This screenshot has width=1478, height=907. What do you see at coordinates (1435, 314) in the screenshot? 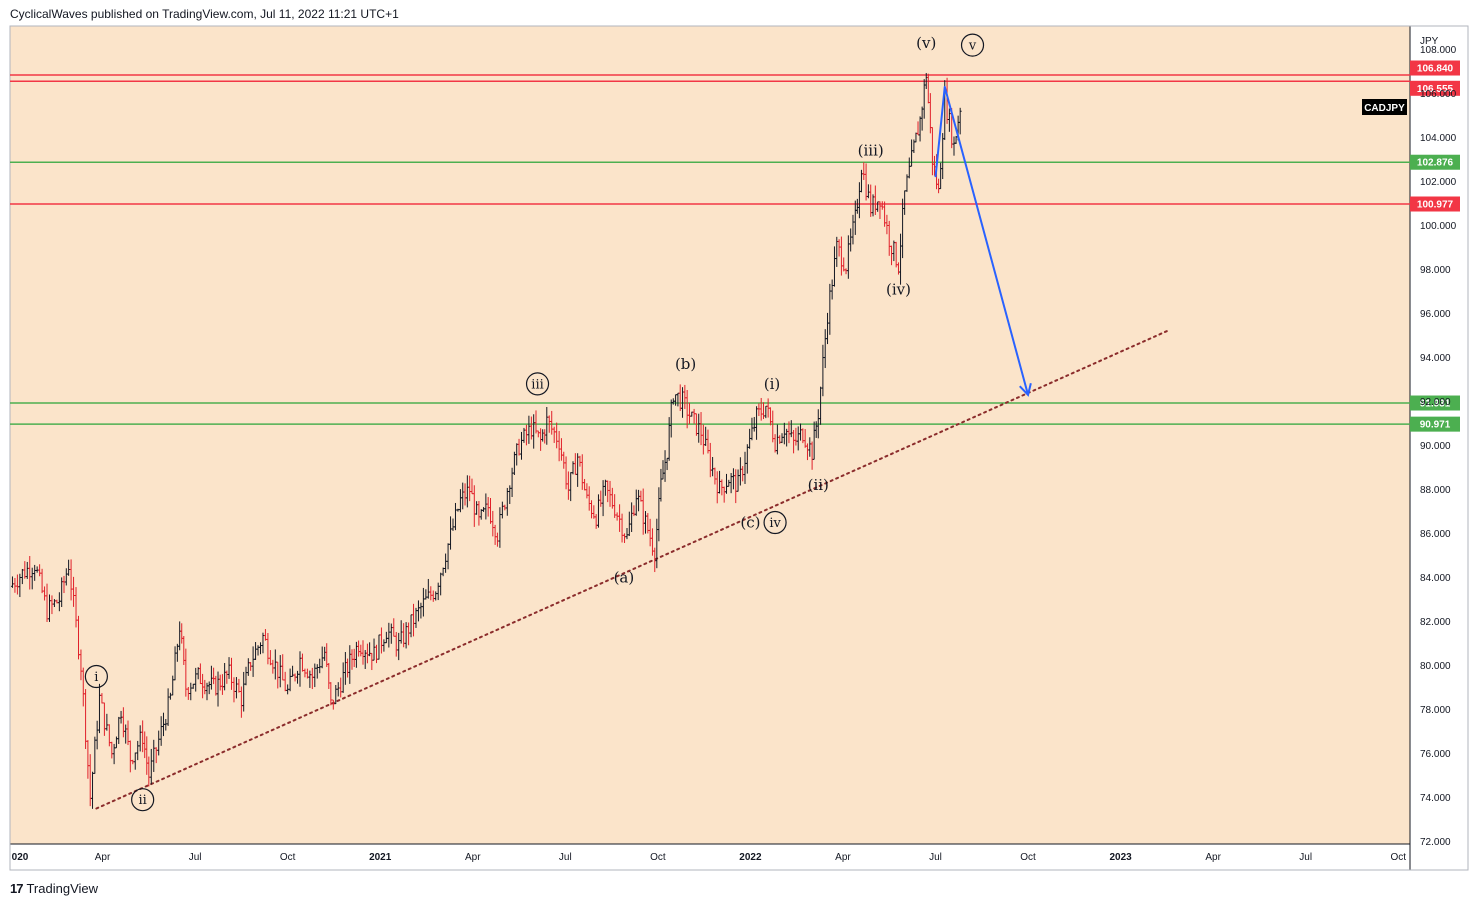
I see `y-tick-12: 96.000` at bounding box center [1435, 314].